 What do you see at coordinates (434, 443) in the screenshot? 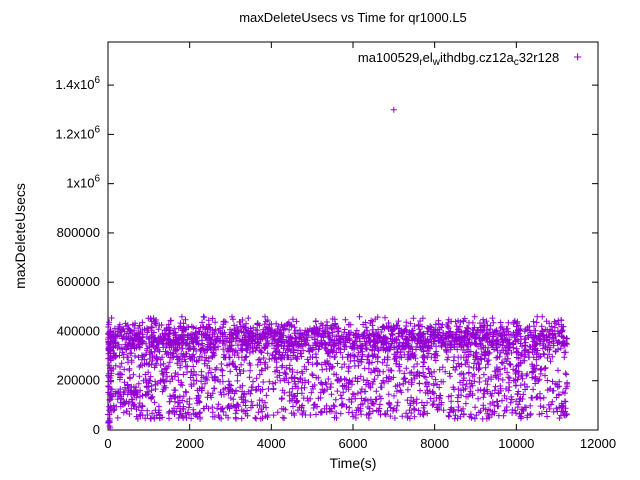
I see `svg-text: 8000` at bounding box center [434, 443].